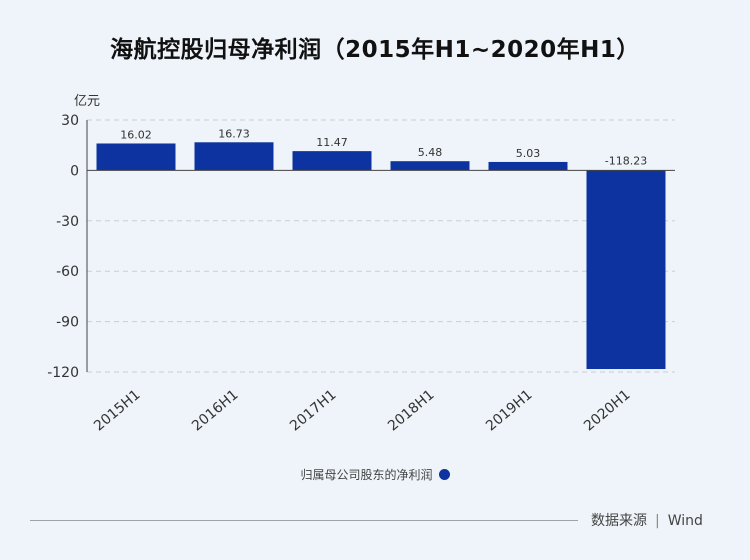  Describe the element at coordinates (67, 222) in the screenshot. I see `y-tick-label: -30` at that location.